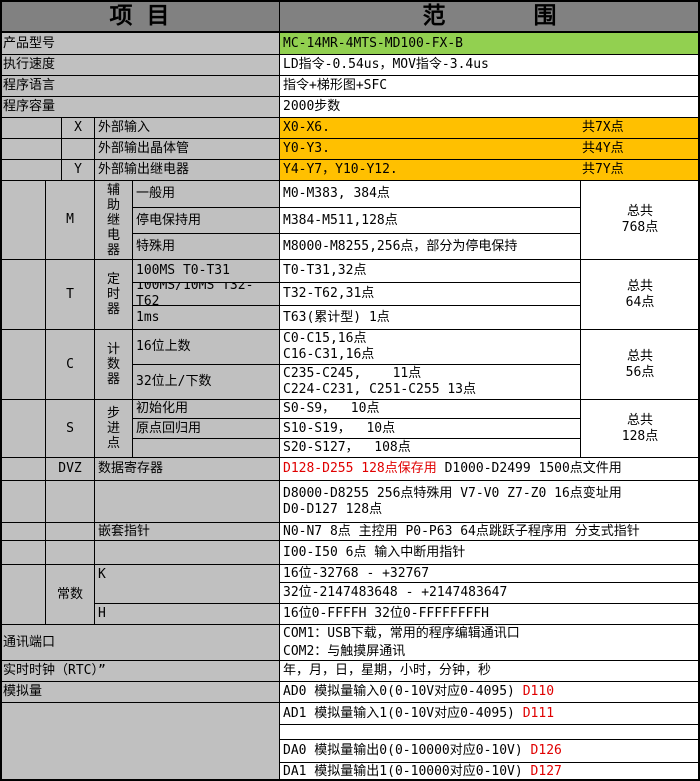  Describe the element at coordinates (430, 247) in the screenshot. I see `range-value: M8000-M8255,256点，部分为停电保持` at that location.